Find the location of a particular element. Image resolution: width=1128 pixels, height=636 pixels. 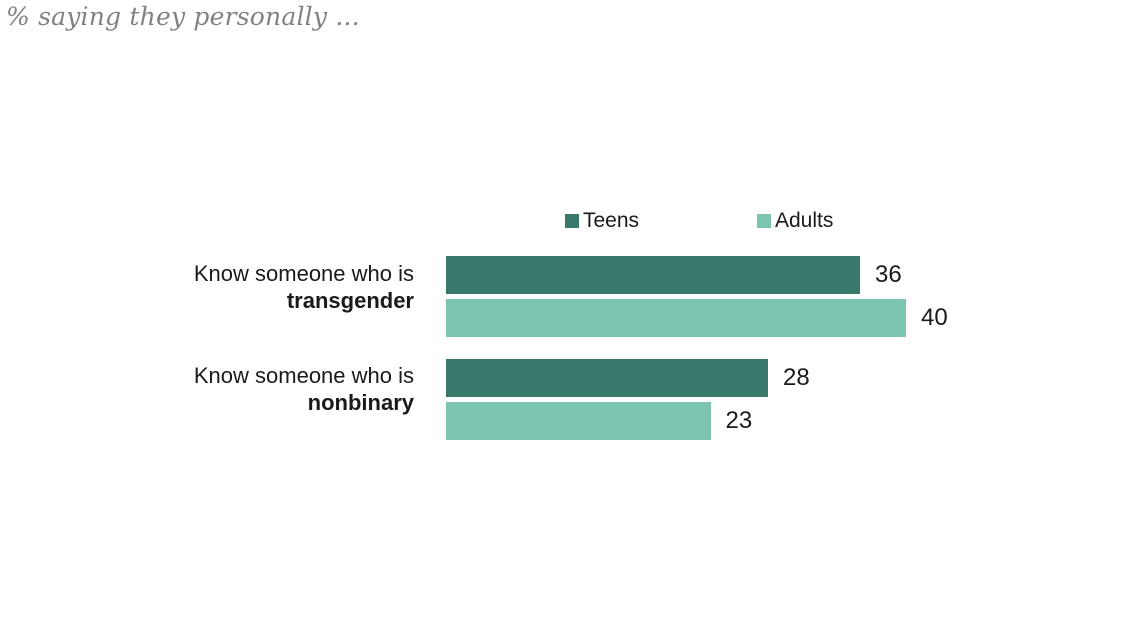

bar-adults-transgender is located at coordinates (676, 318).